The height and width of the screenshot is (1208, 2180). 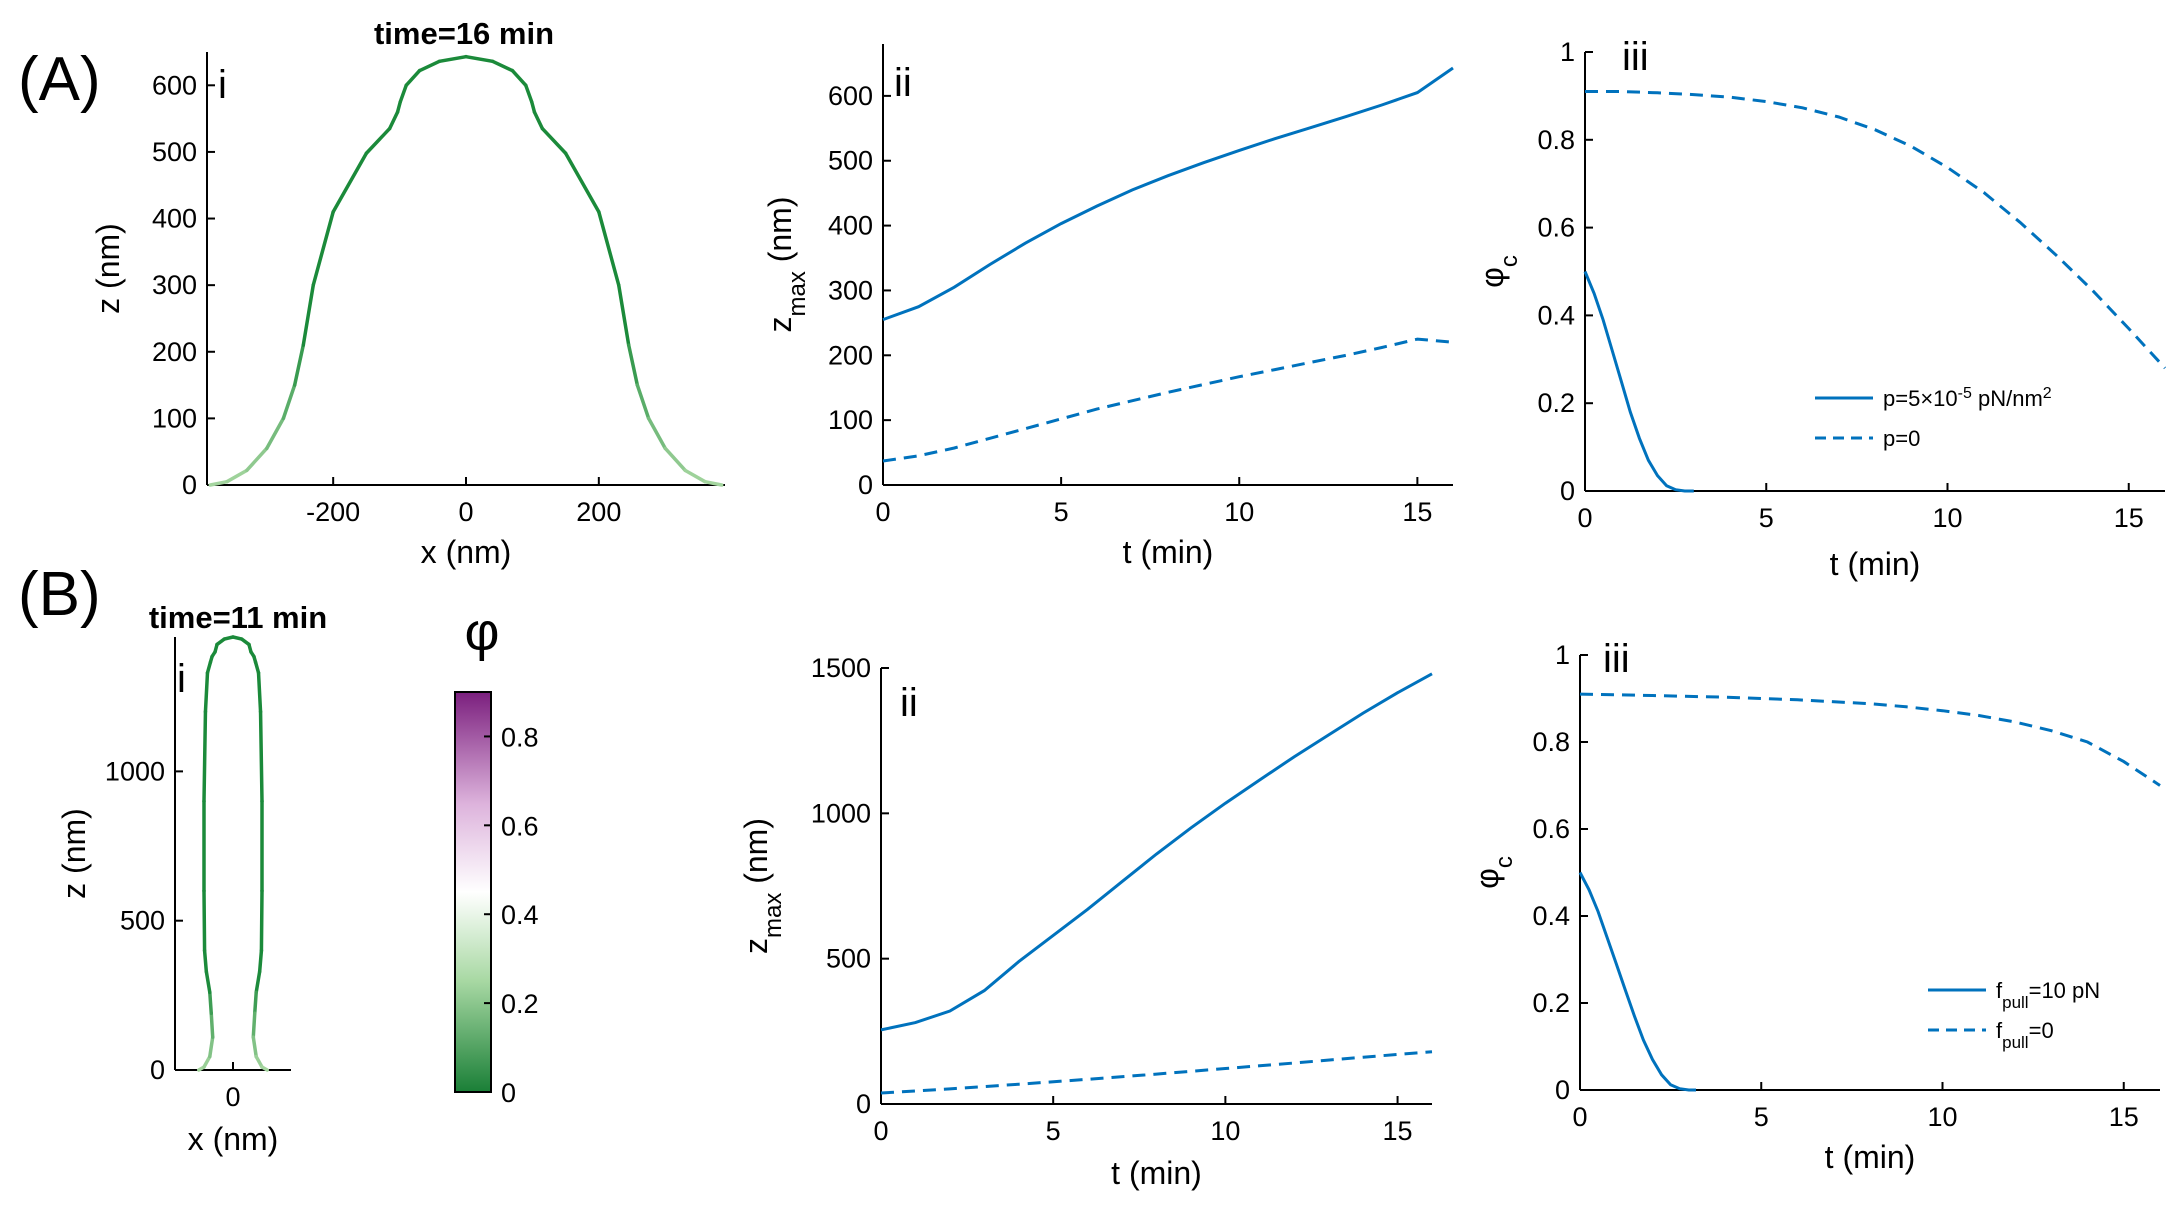 I want to click on panel-label-a: (A), so click(x=59, y=79).